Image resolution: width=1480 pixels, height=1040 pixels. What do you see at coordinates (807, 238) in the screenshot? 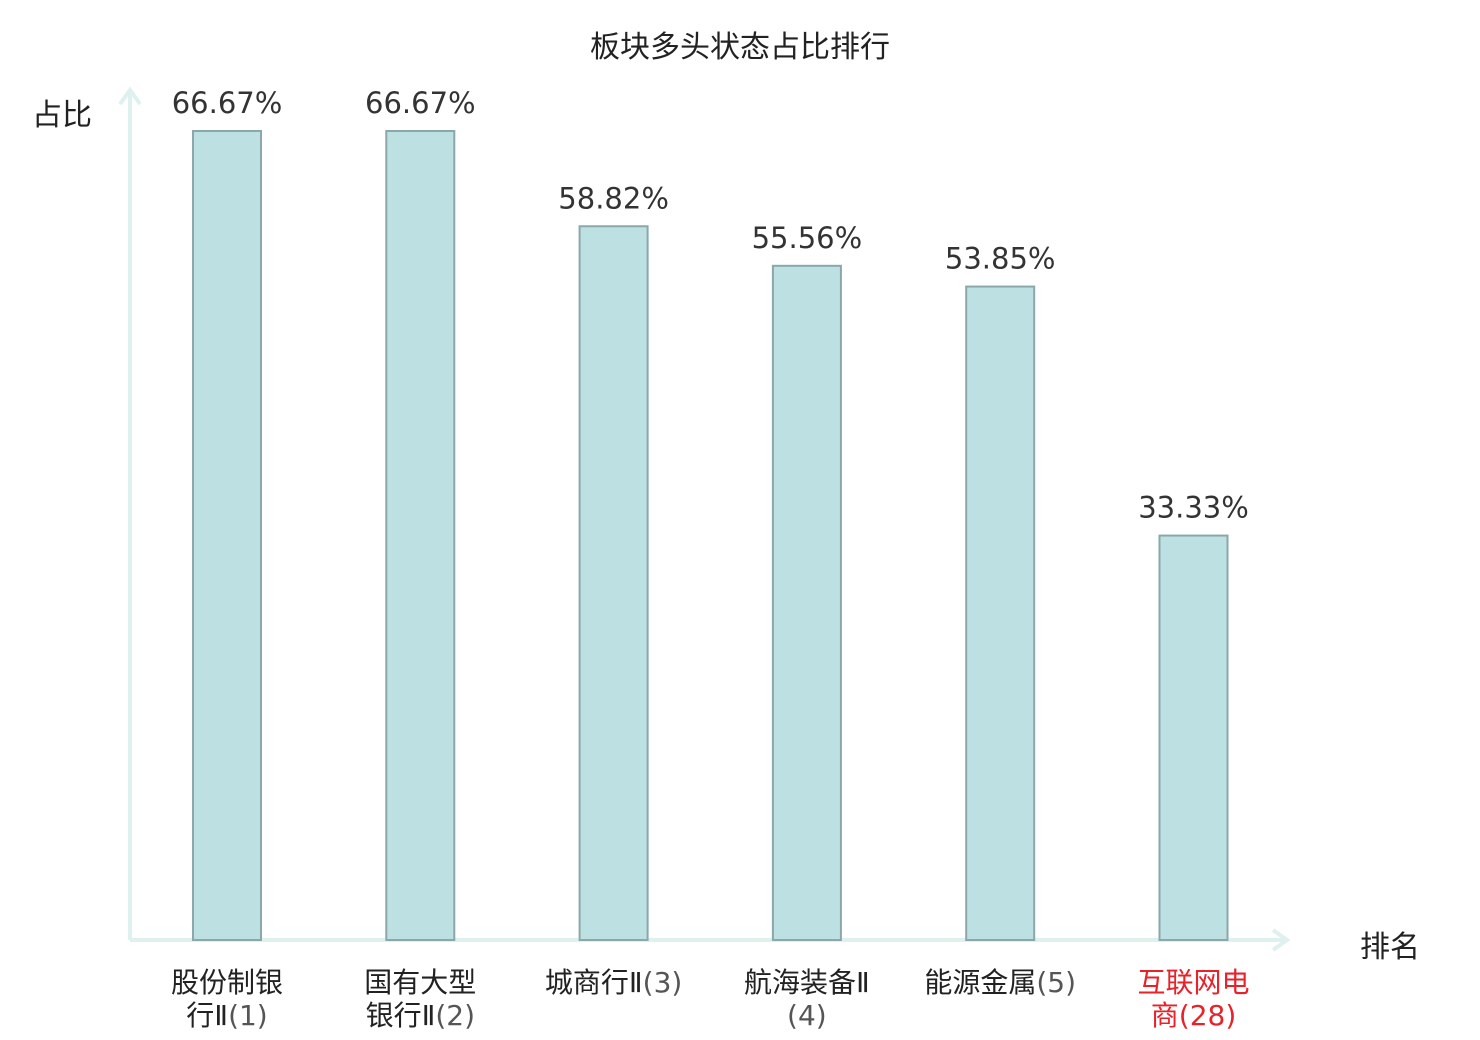
I see `bar-value-label: 55.56%` at bounding box center [807, 238].